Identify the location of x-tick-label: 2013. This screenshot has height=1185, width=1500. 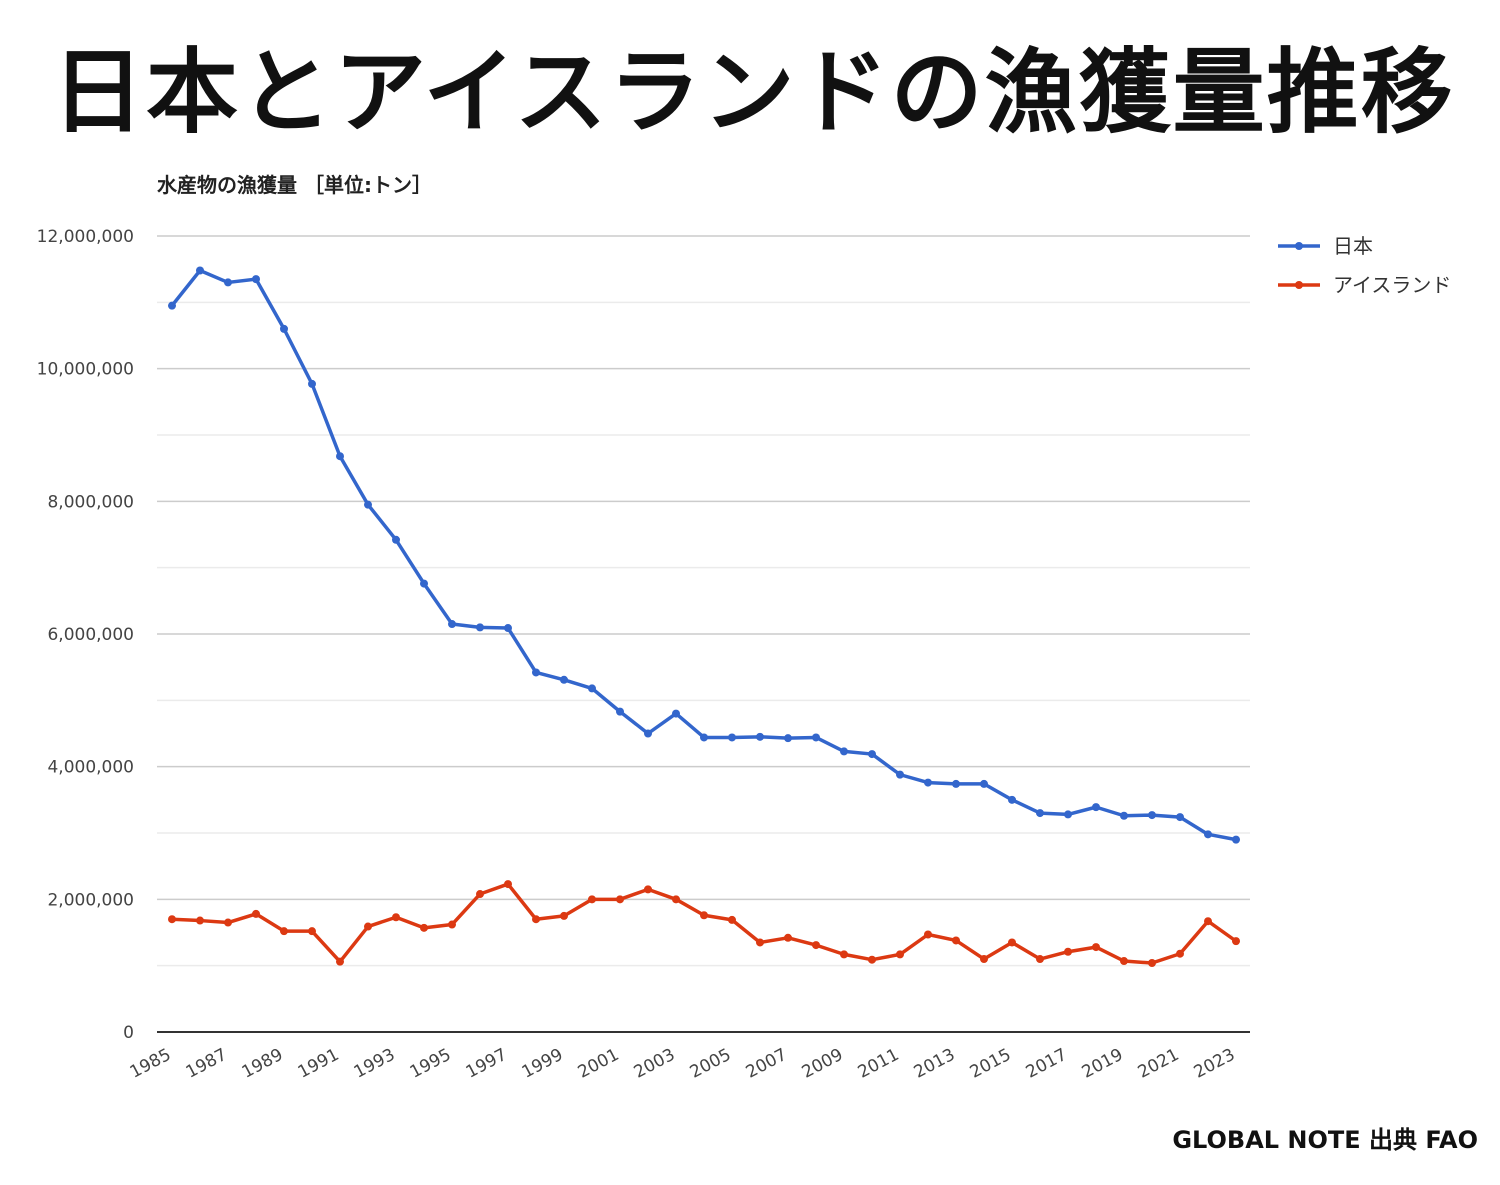
(935, 1064).